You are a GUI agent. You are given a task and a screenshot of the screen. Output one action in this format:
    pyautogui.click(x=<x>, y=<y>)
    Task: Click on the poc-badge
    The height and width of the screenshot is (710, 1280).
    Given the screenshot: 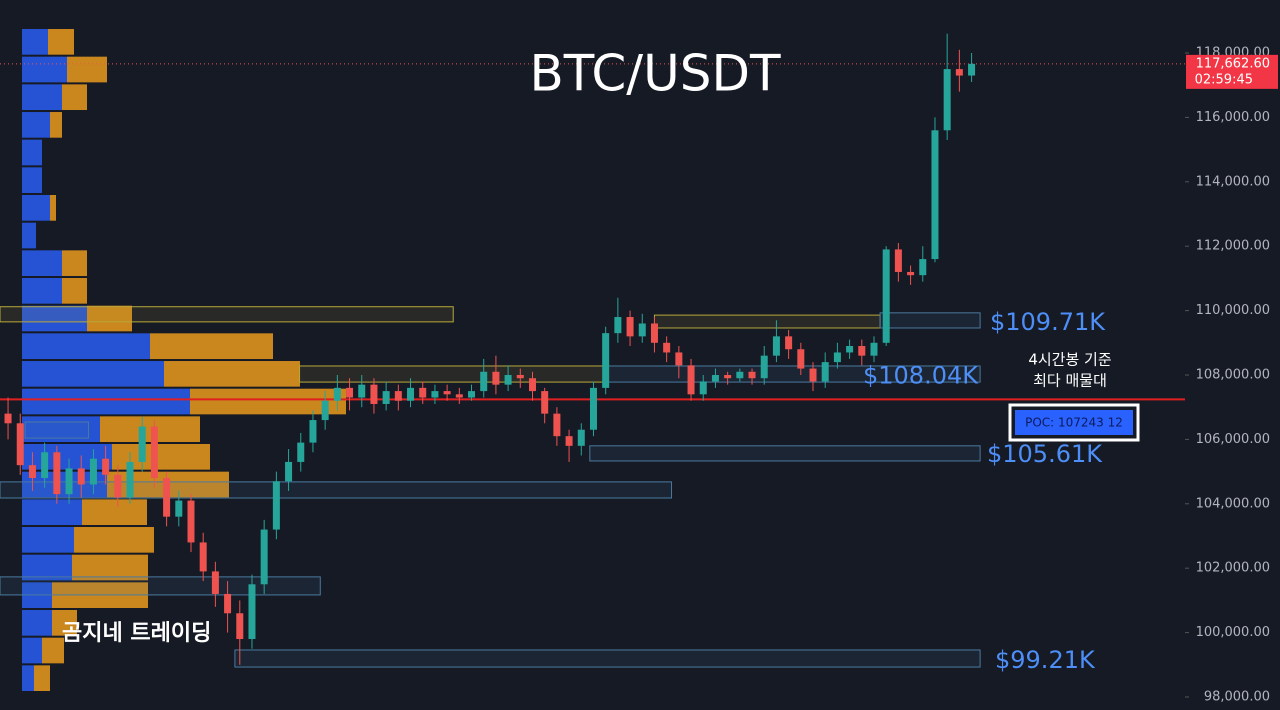 What is the action you would take?
    pyautogui.click(x=1074, y=422)
    